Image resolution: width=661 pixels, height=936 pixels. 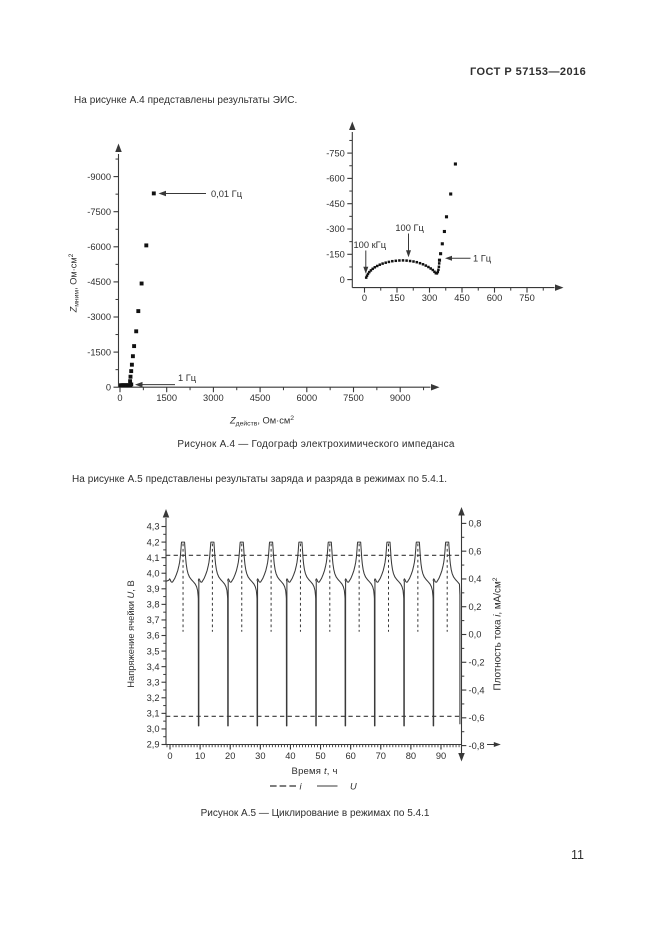 I want to click on svg-text: 3,4, so click(x=153, y=667).